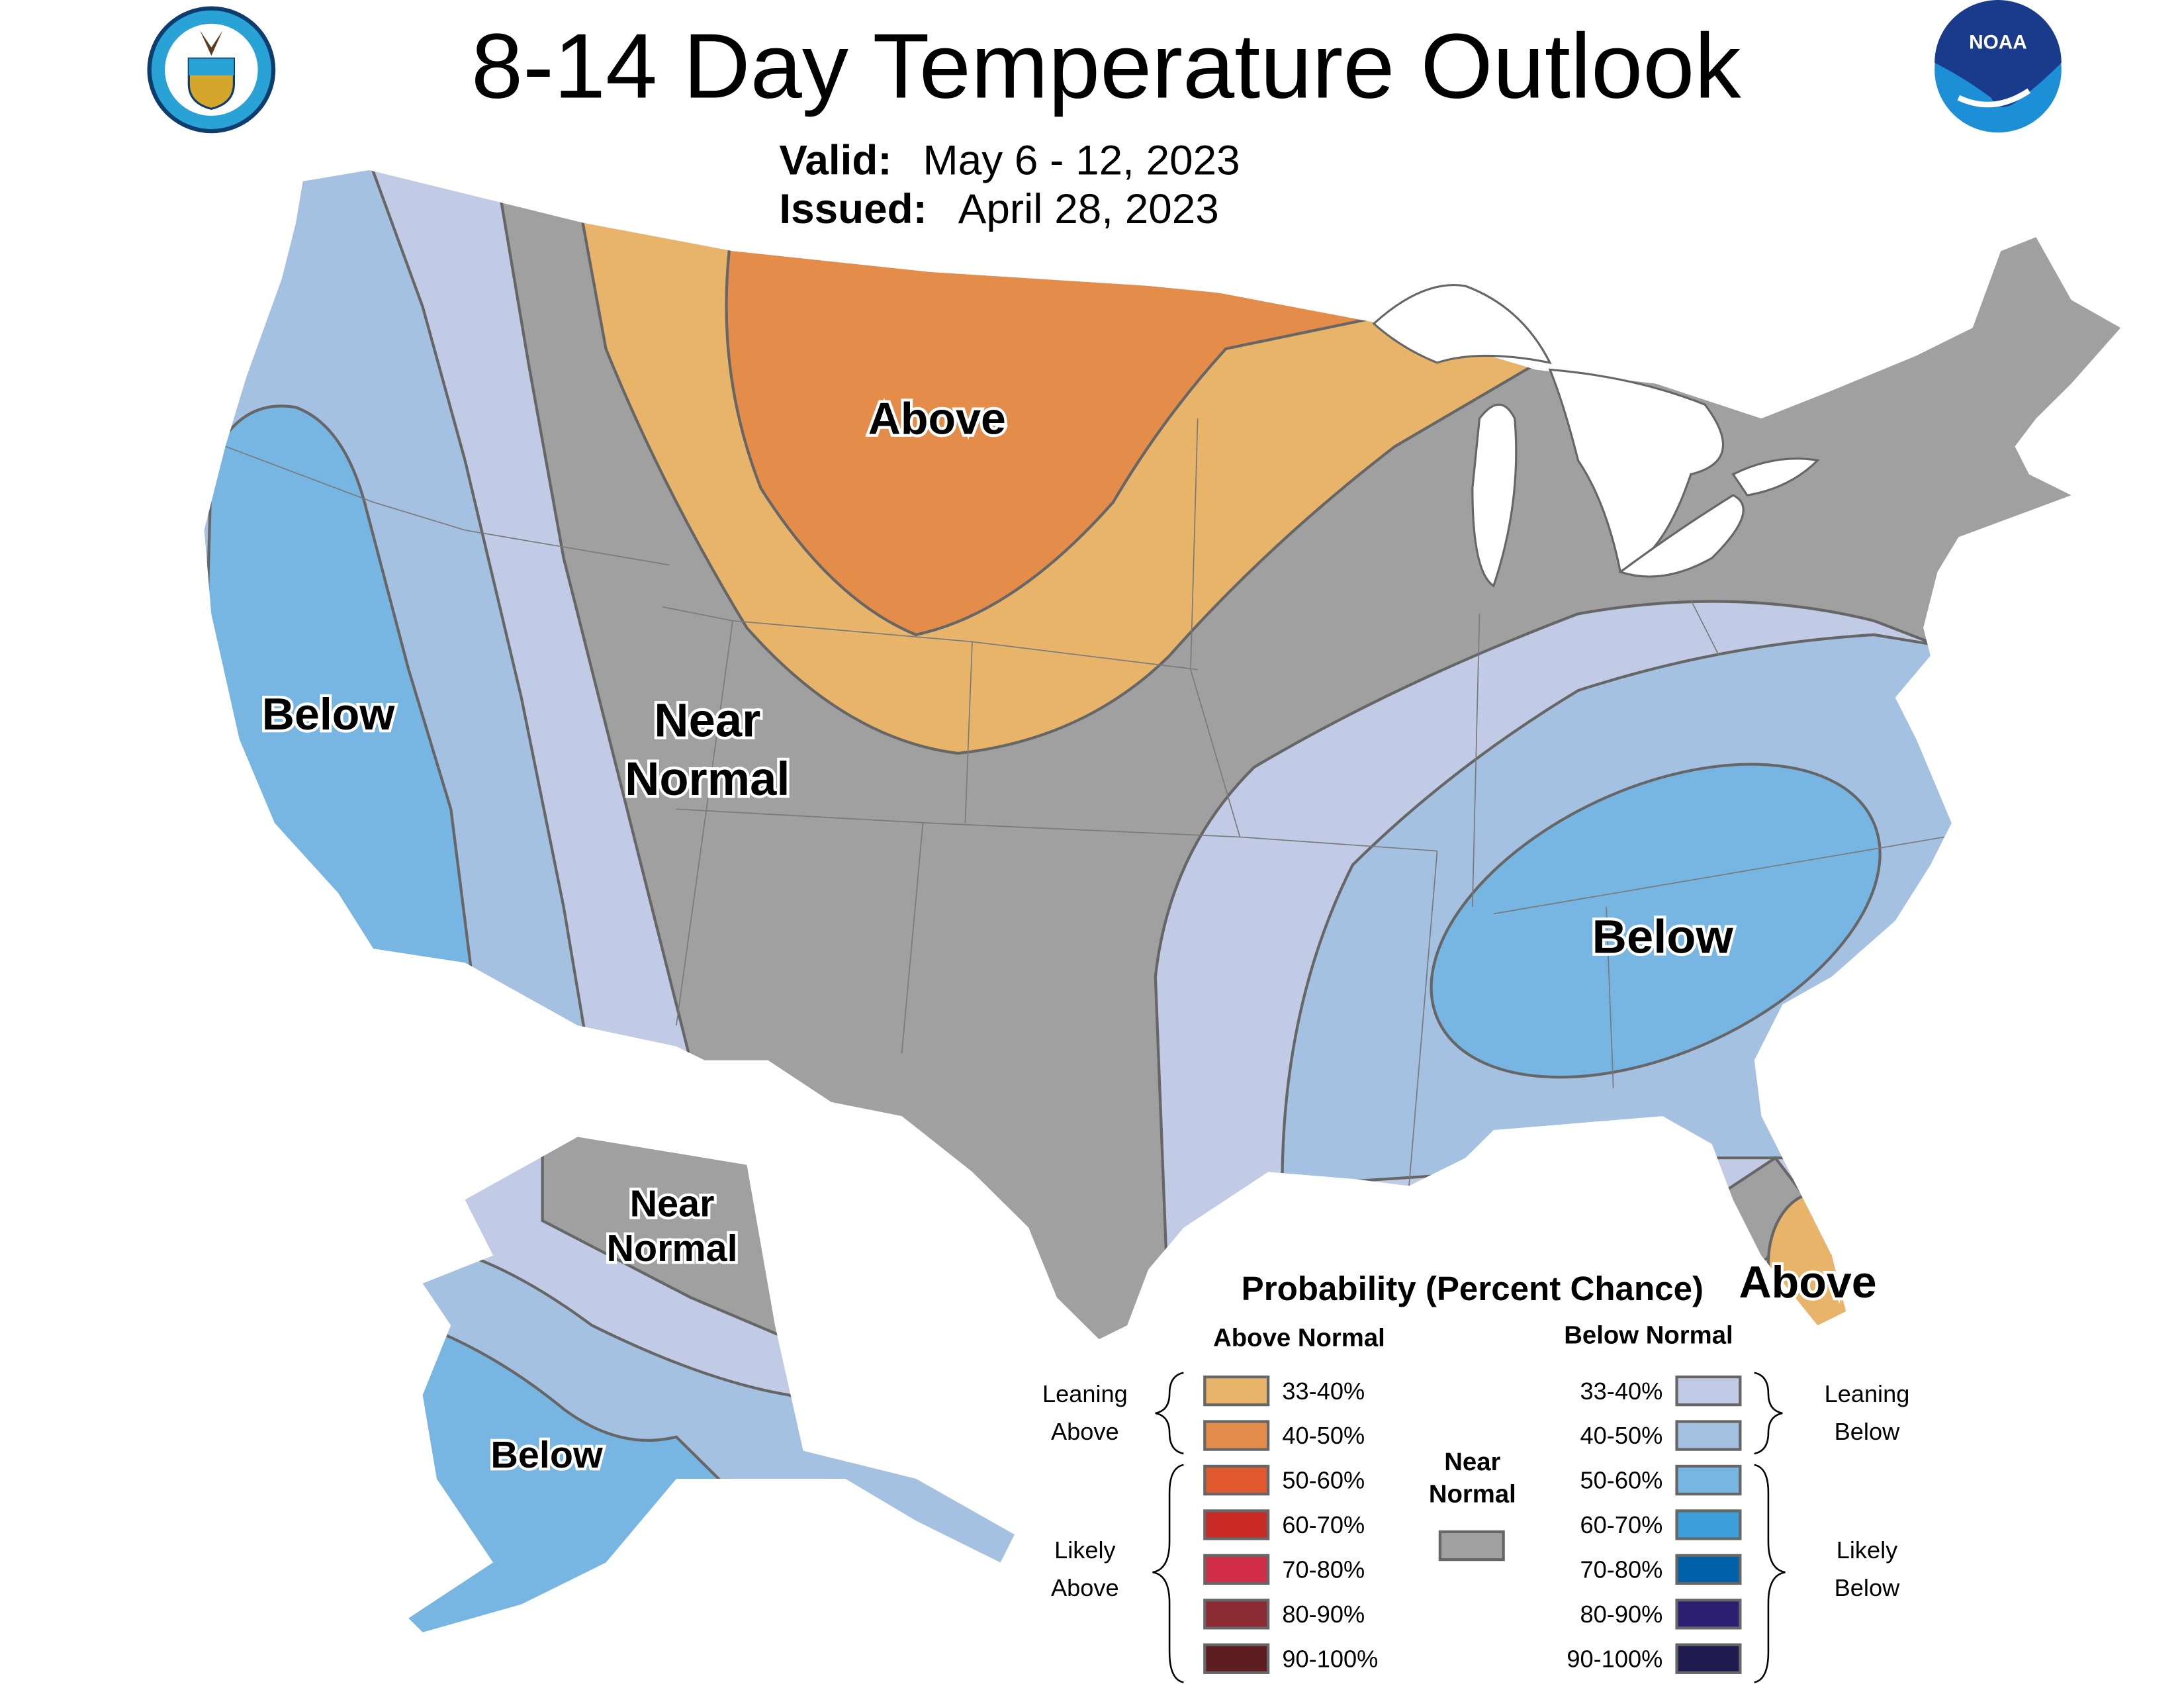 Image resolution: width=2184 pixels, height=1688 pixels. Describe the element at coordinates (1330, 1659) in the screenshot. I see `legend-above-label: 90-100%` at that location.